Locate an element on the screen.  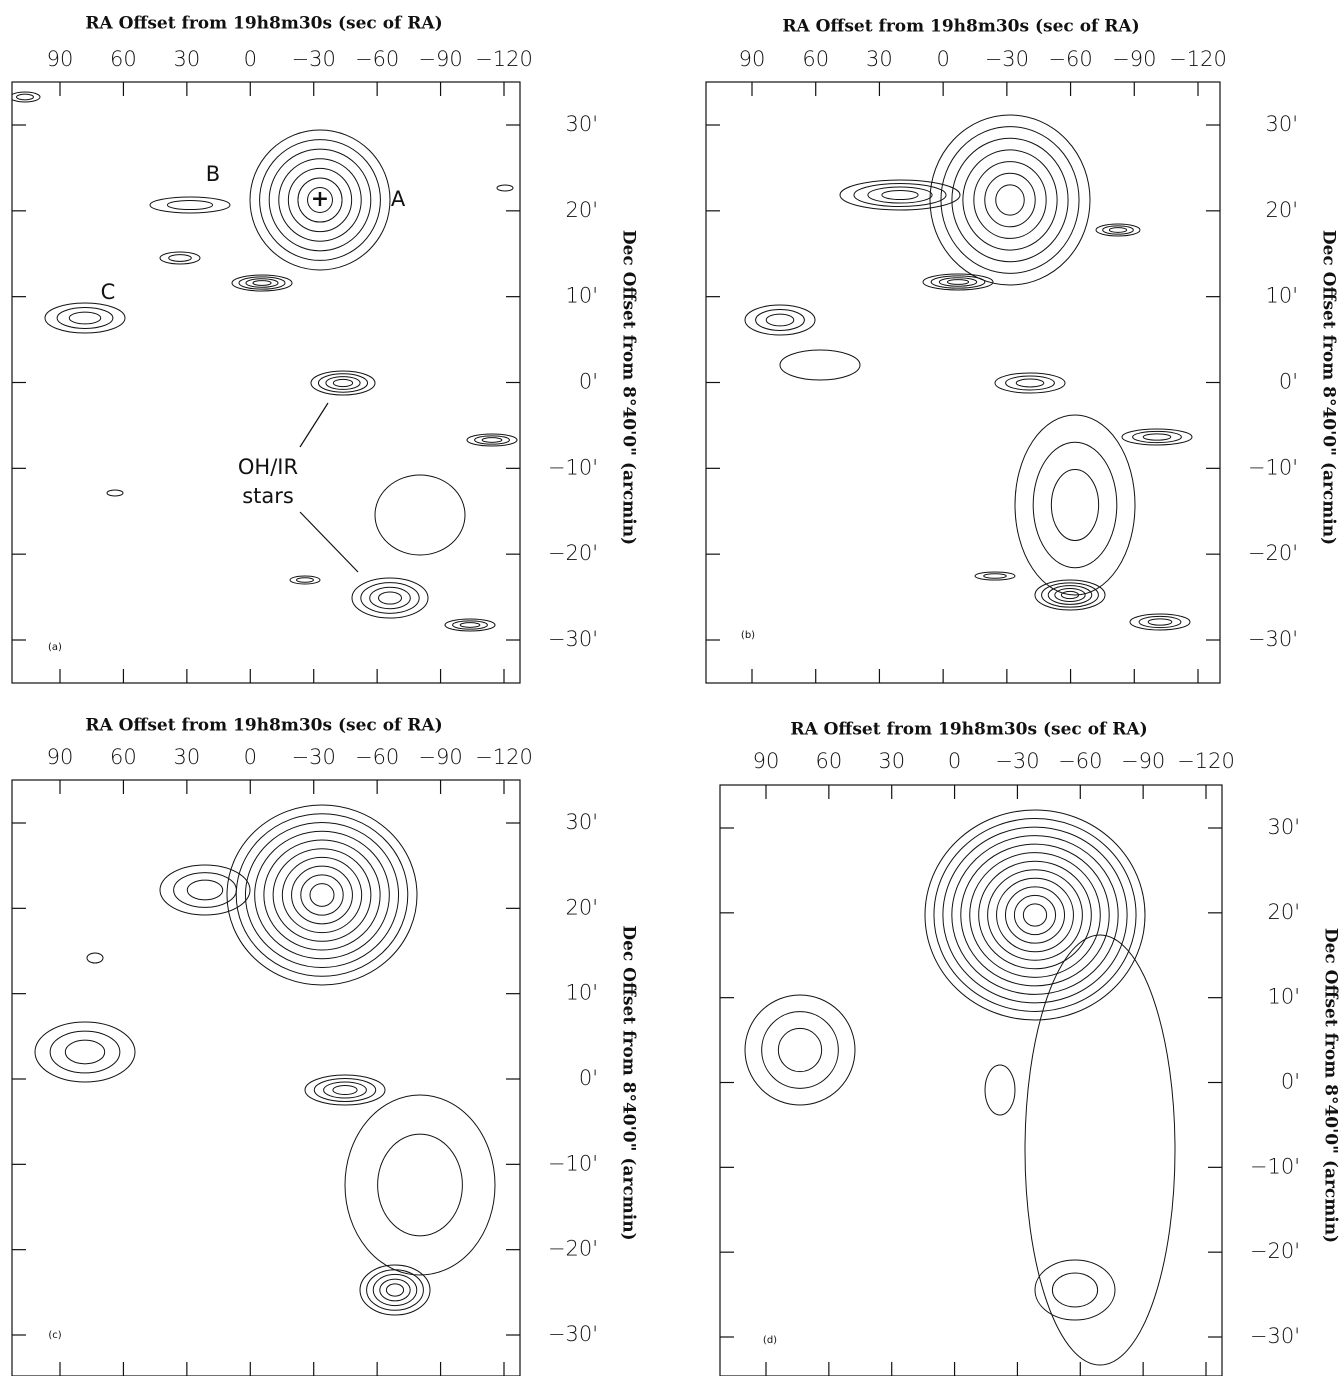
x-tick-label: −60 is located at coordinates (377, 757).